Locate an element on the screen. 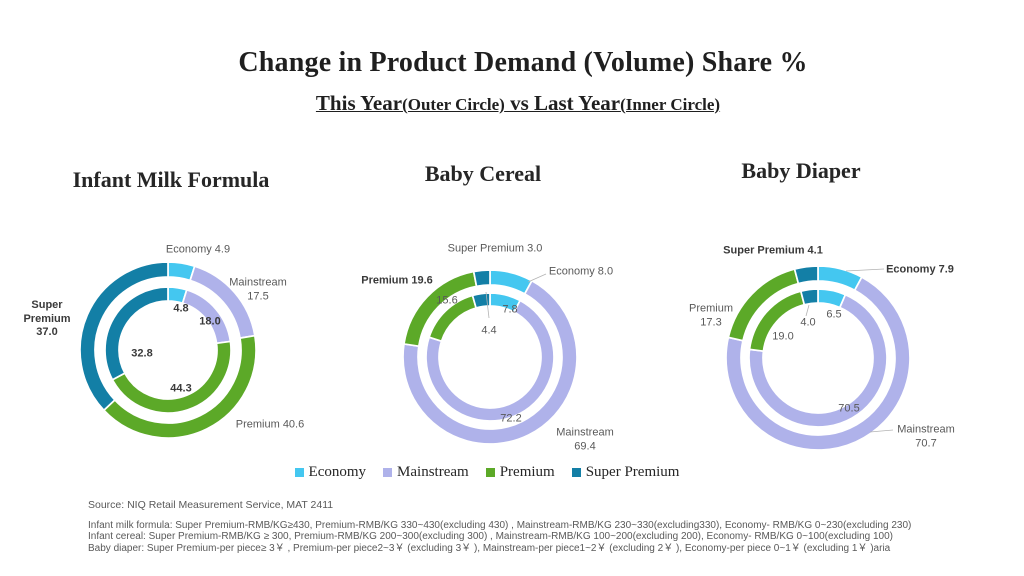  baby-diaper-economy-outer-slice is located at coordinates (840, 278).